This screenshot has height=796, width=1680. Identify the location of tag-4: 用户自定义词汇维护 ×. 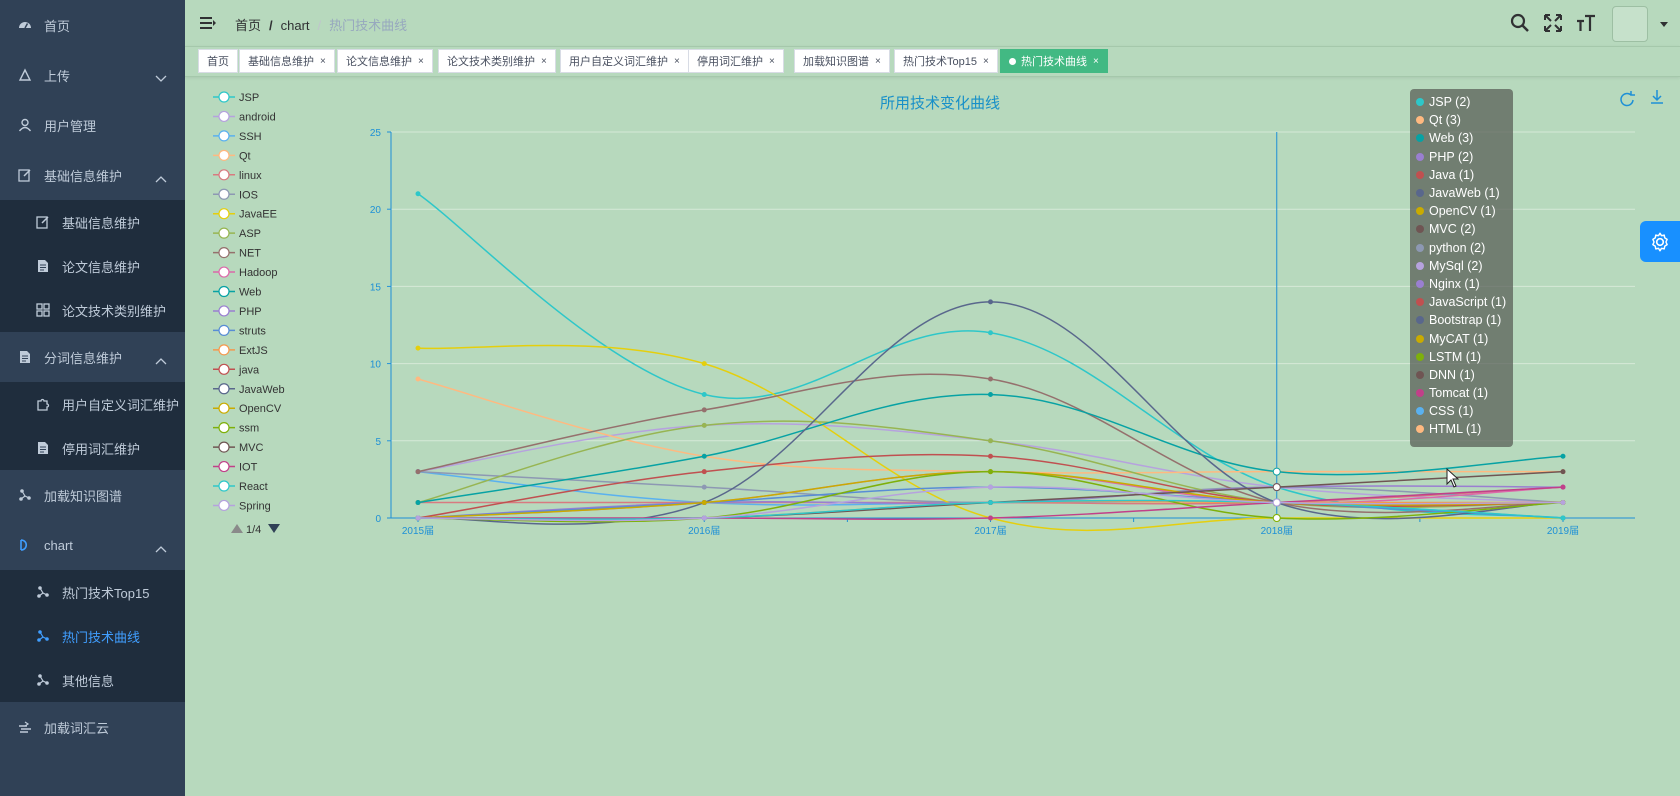
(624, 61).